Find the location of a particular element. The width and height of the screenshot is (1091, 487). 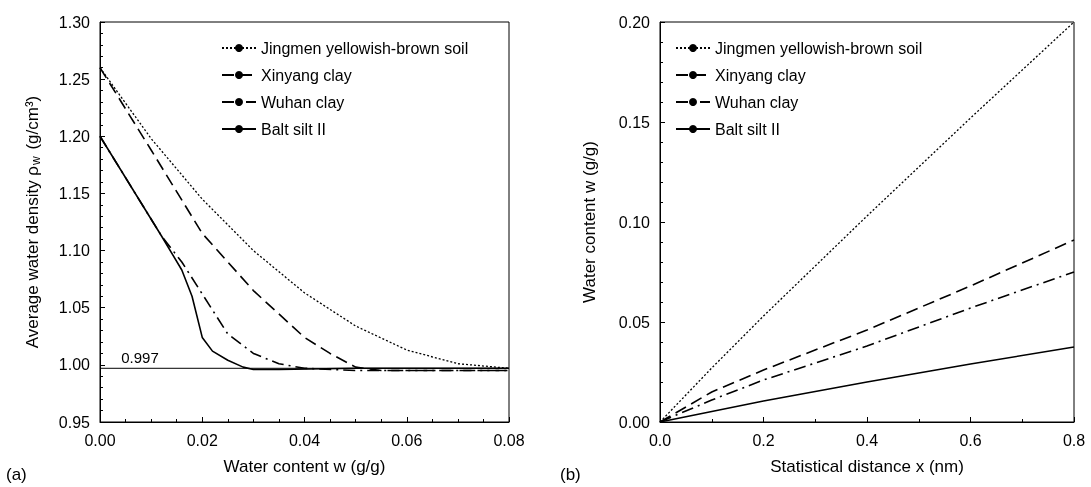

y-tick-label: 0.00 is located at coordinates (634, 422).